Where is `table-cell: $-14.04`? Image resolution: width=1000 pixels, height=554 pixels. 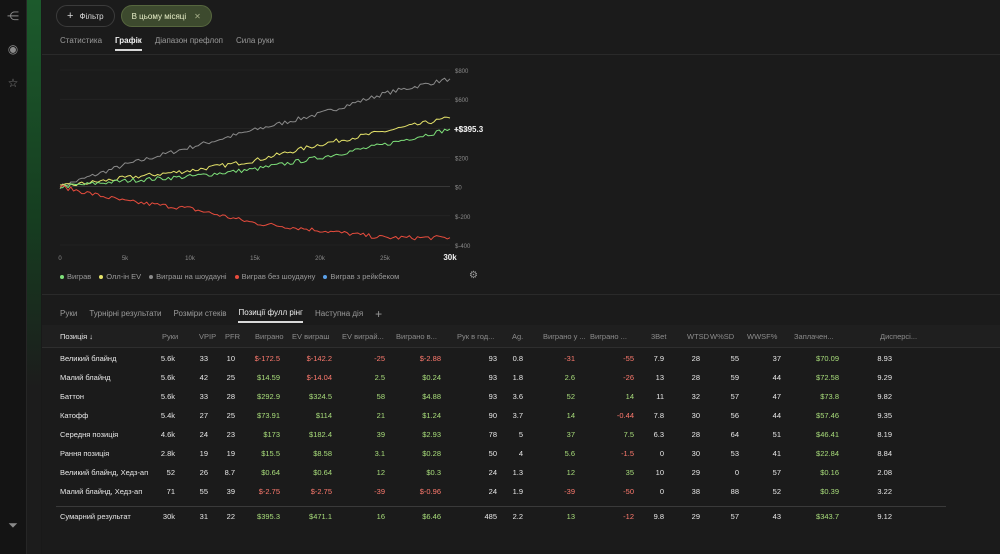 table-cell: $-14.04 is located at coordinates (319, 377).